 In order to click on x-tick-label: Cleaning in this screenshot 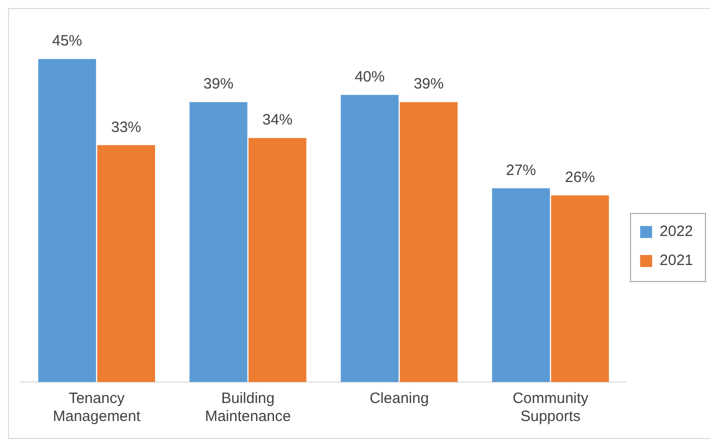, I will do `click(399, 399)`.